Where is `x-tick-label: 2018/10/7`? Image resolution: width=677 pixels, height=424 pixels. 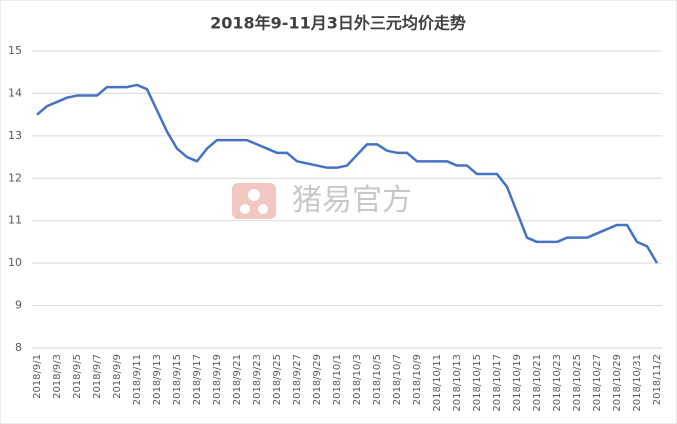 x-tick-label: 2018/10/7 is located at coordinates (397, 379).